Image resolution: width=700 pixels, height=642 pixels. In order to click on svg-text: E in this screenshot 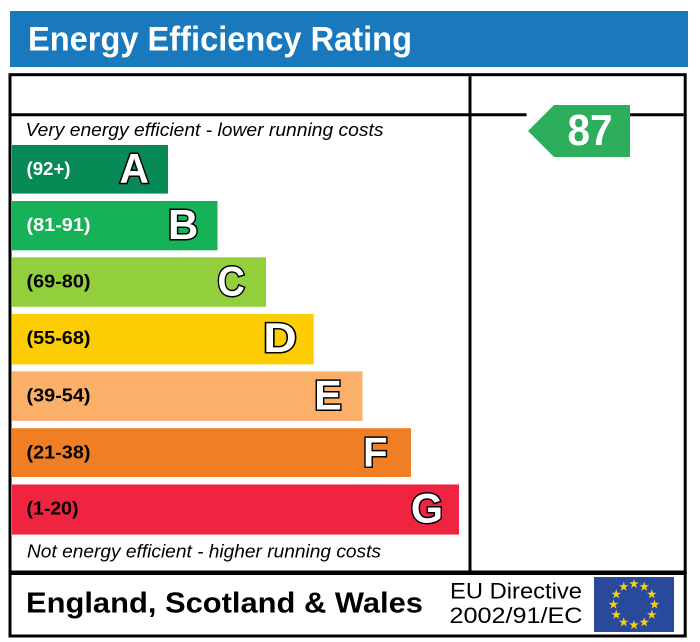, I will do `click(328, 395)`.